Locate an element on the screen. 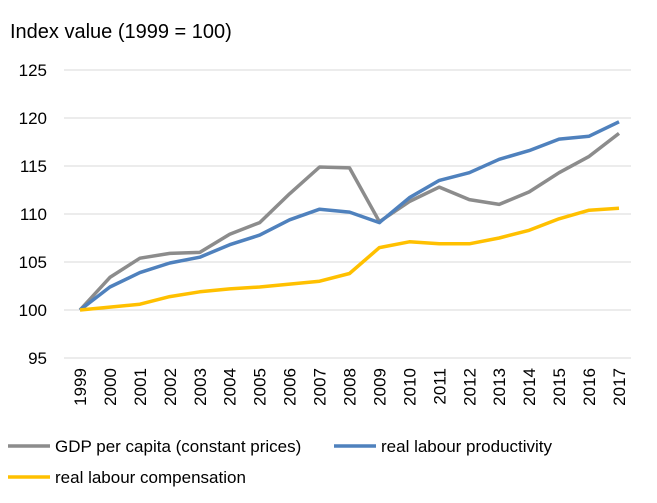 This screenshot has height=503, width=657. x-tick-label: 2011 is located at coordinates (439, 386).